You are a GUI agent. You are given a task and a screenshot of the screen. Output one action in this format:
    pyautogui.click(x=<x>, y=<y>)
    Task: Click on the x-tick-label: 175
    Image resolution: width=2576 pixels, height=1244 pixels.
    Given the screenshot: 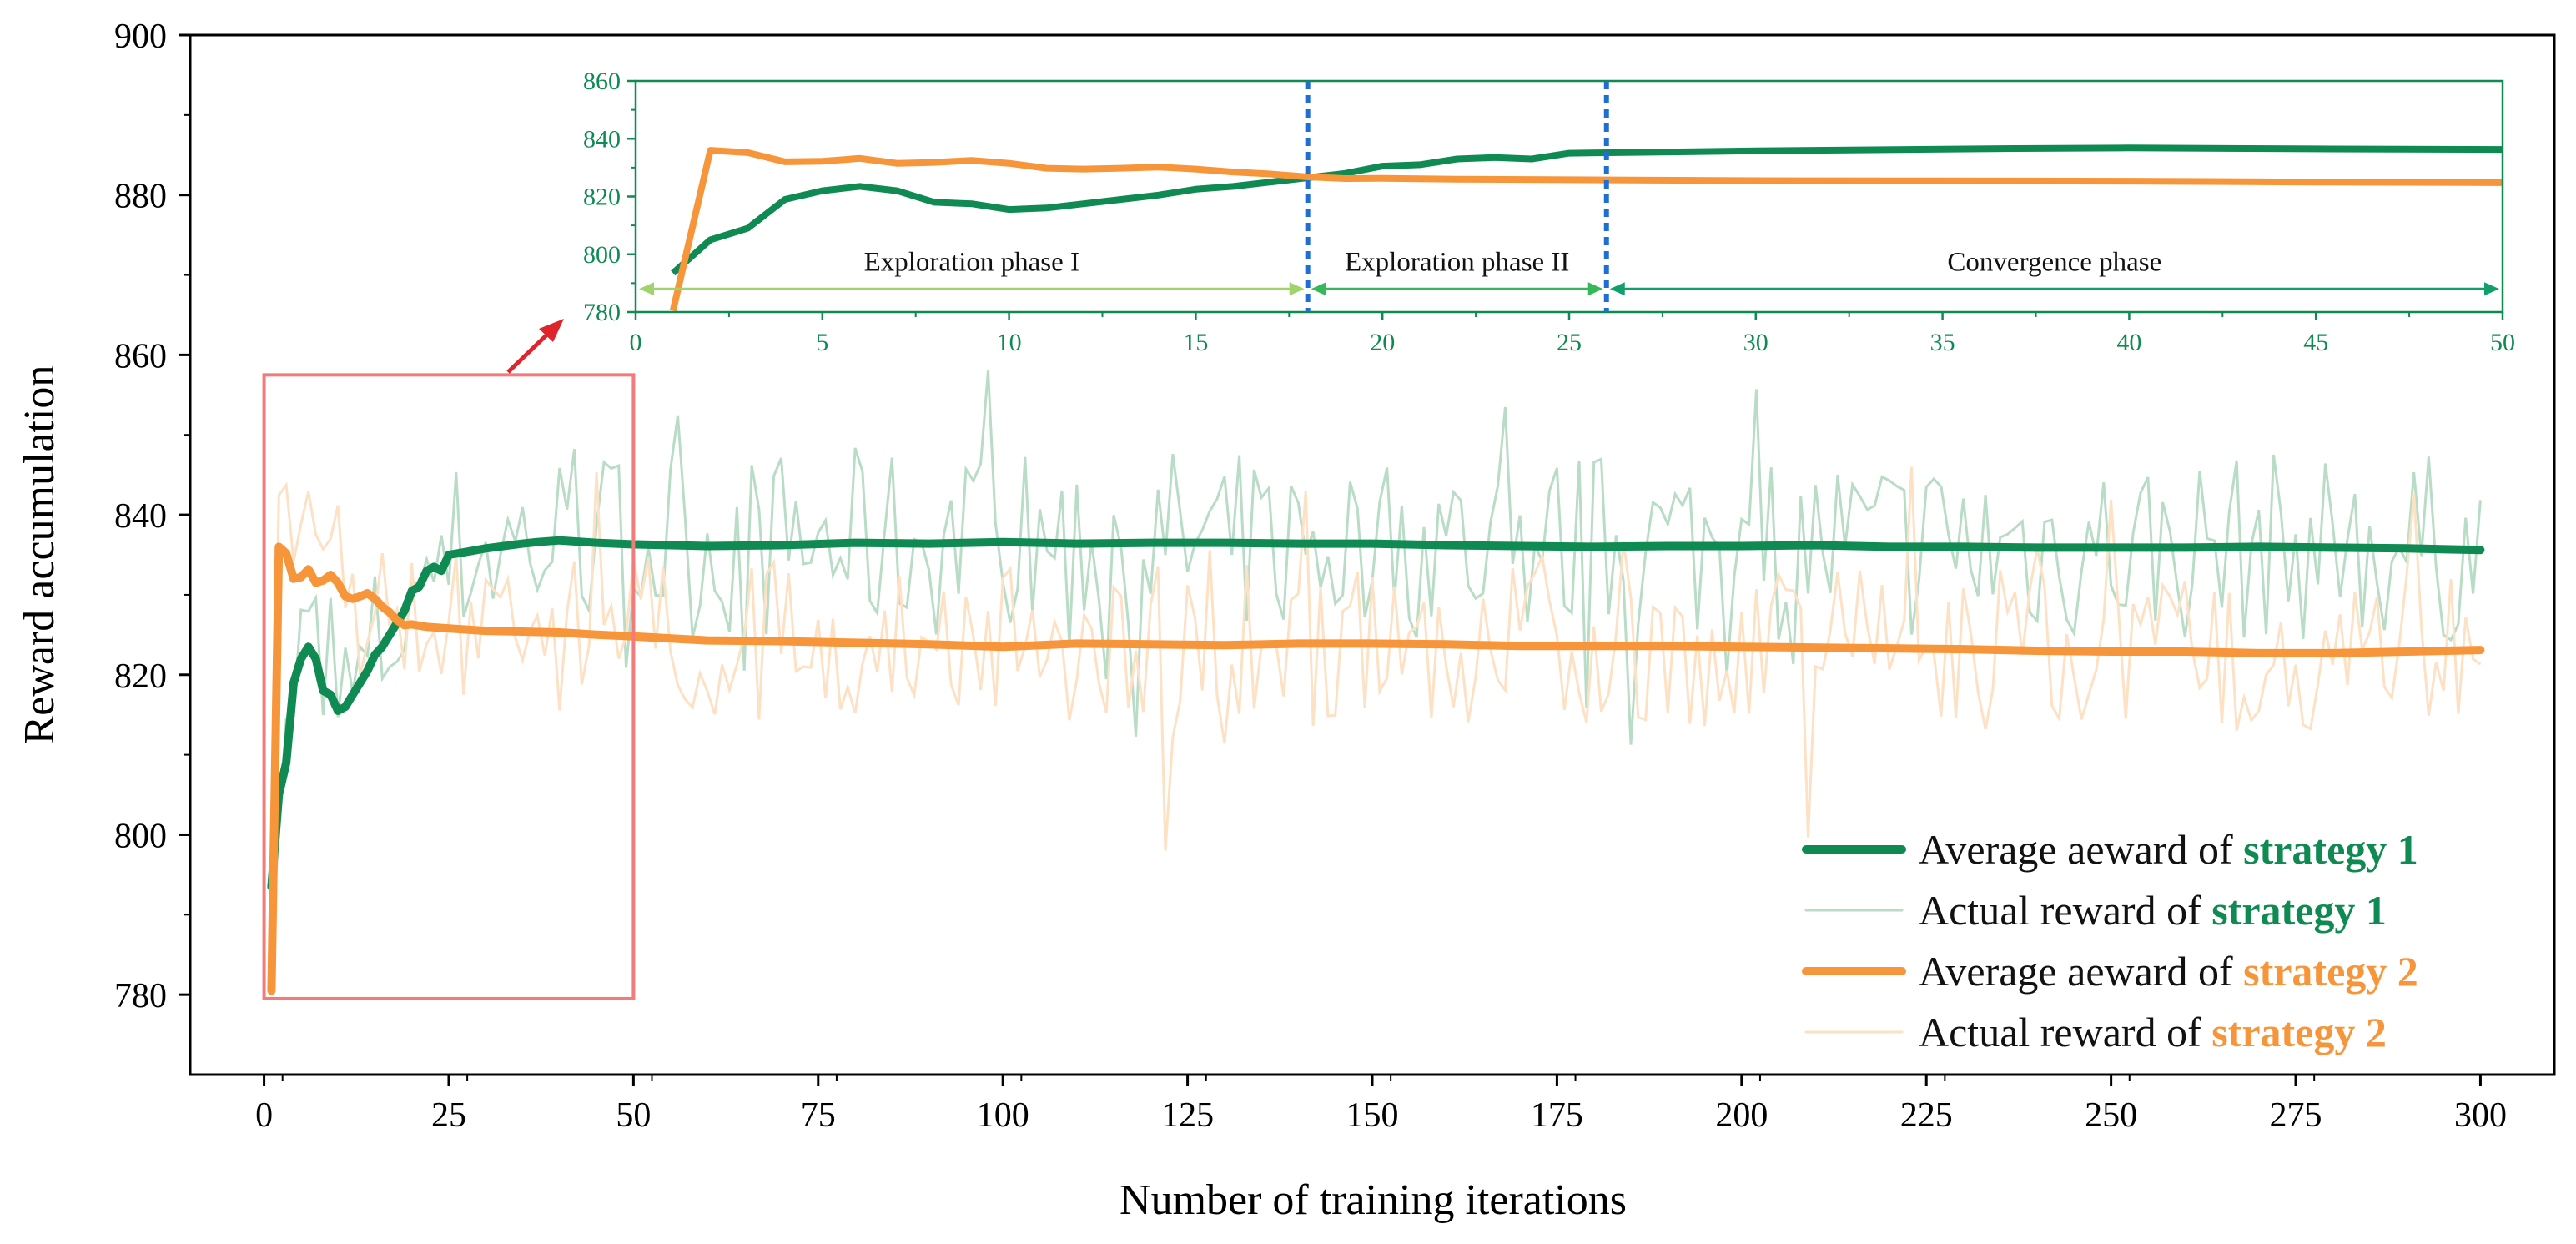 What is the action you would take?
    pyautogui.click(x=1557, y=1115)
    